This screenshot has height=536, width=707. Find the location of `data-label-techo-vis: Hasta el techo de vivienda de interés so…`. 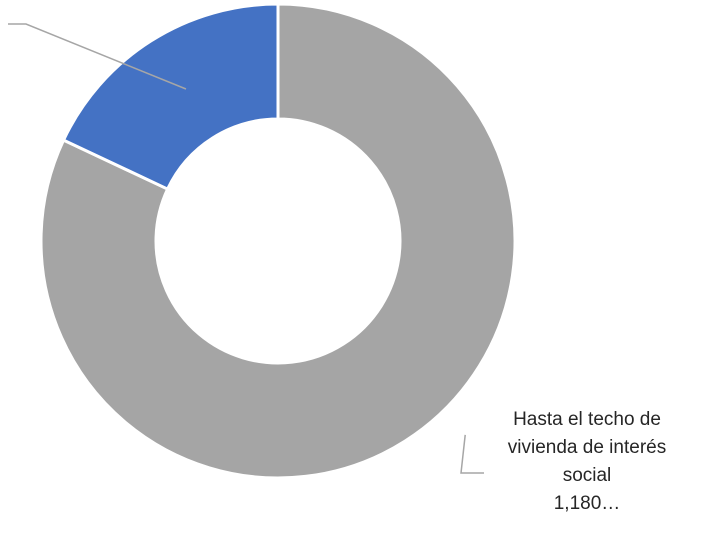

data-label-techo-vis: Hasta el techo de vivienda de interés so… is located at coordinates (587, 462).